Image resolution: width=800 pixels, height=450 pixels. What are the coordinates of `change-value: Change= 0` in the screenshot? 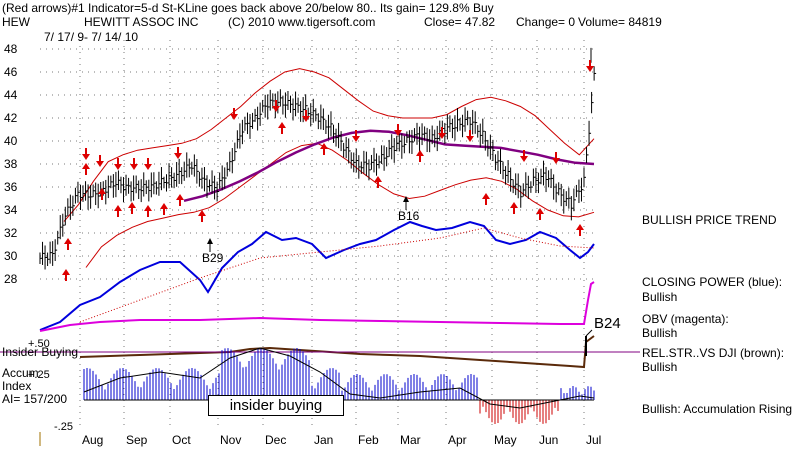 It's located at (546, 22).